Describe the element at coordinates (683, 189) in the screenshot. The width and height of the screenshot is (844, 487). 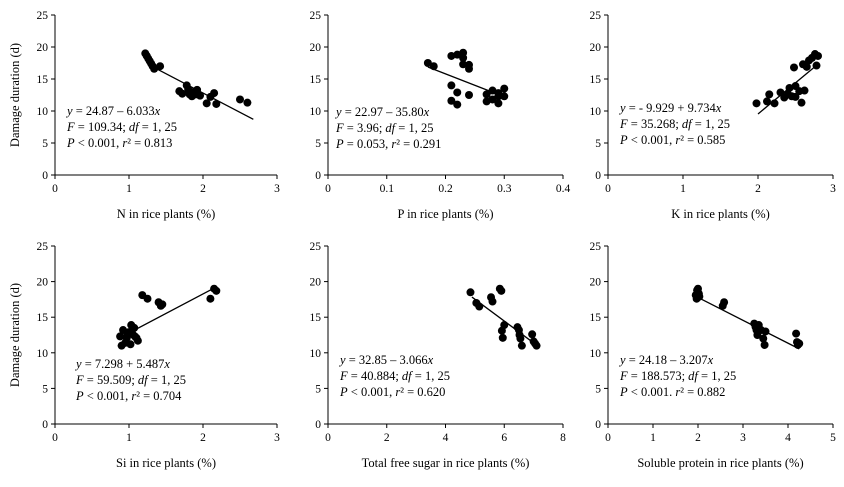
I see `x-tick-label: 1` at that location.